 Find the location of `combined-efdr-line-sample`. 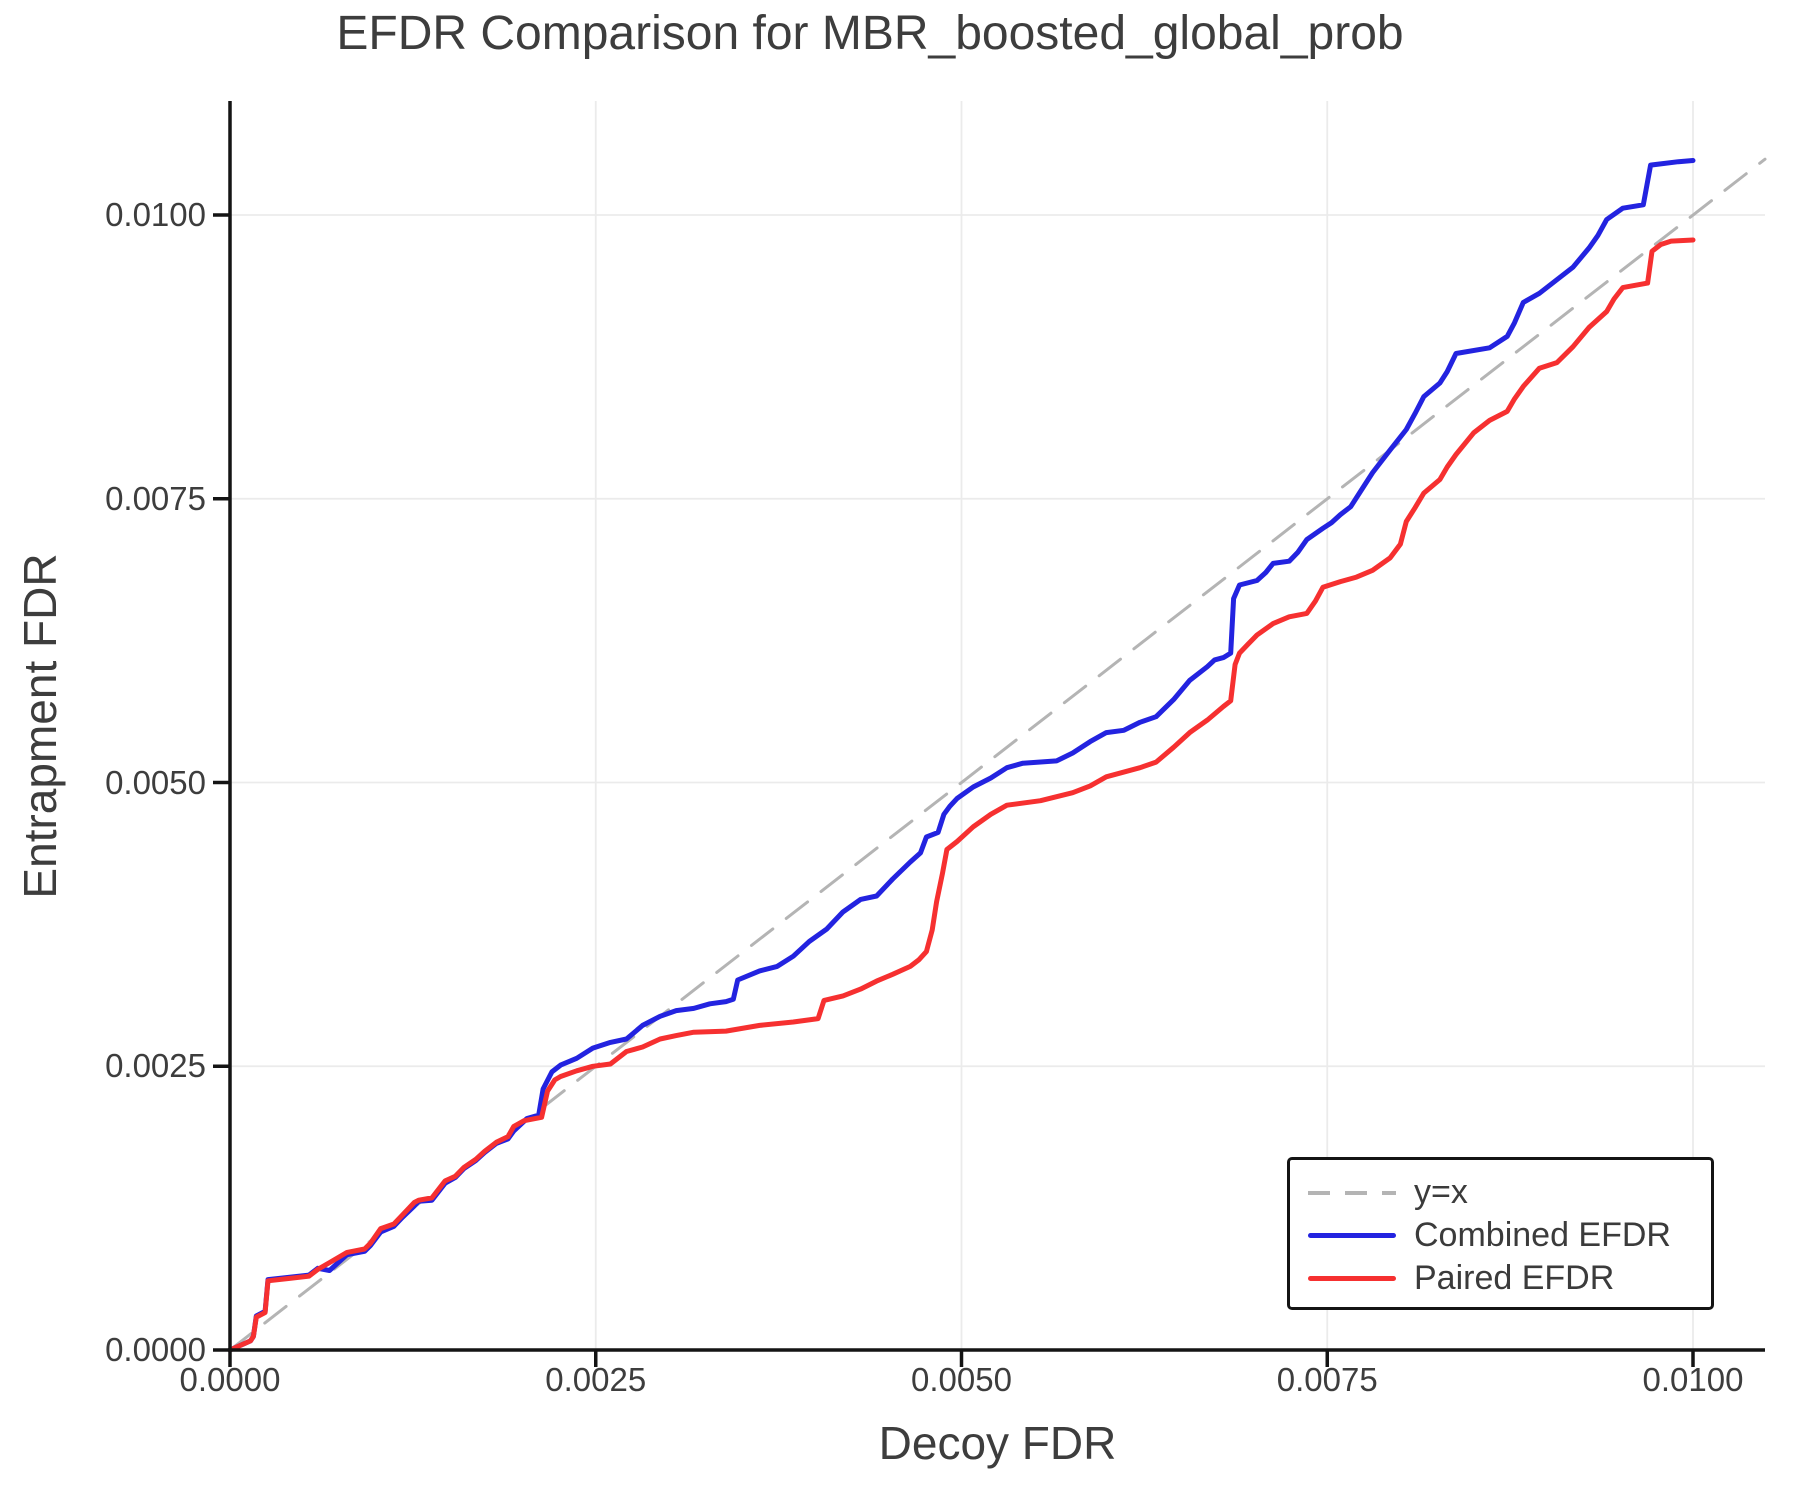

combined-efdr-line-sample is located at coordinates (1352, 1235).